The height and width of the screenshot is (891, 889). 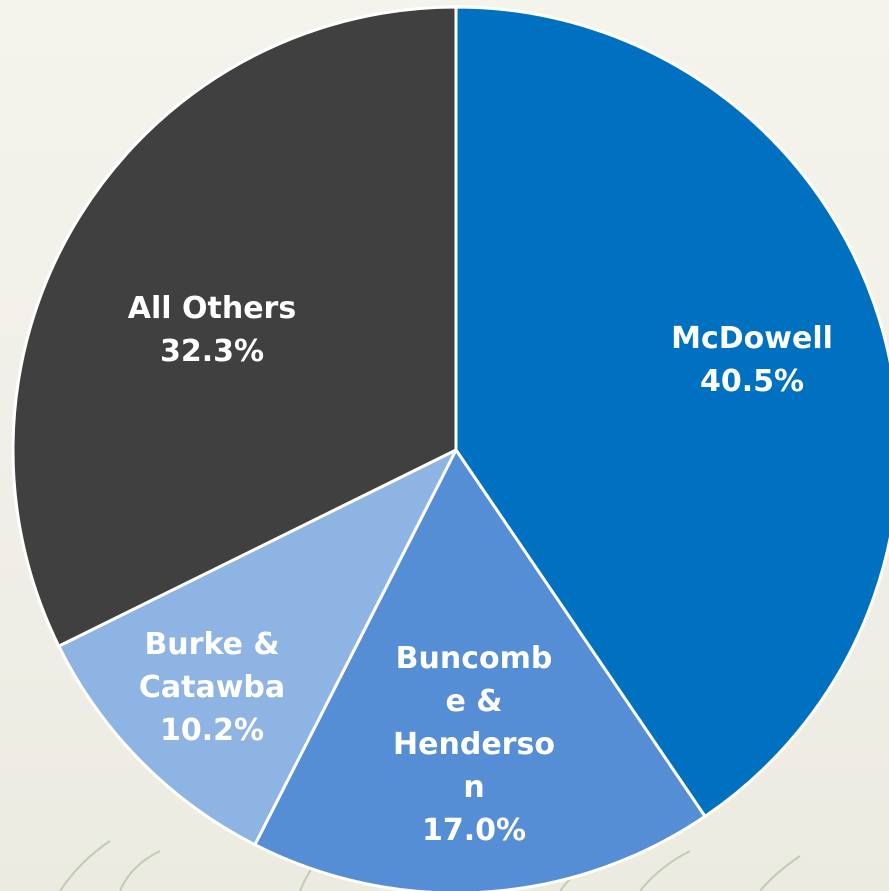 I want to click on slice-label-burke-catawba: Burke & Catawba 10.2%, so click(x=212, y=687).